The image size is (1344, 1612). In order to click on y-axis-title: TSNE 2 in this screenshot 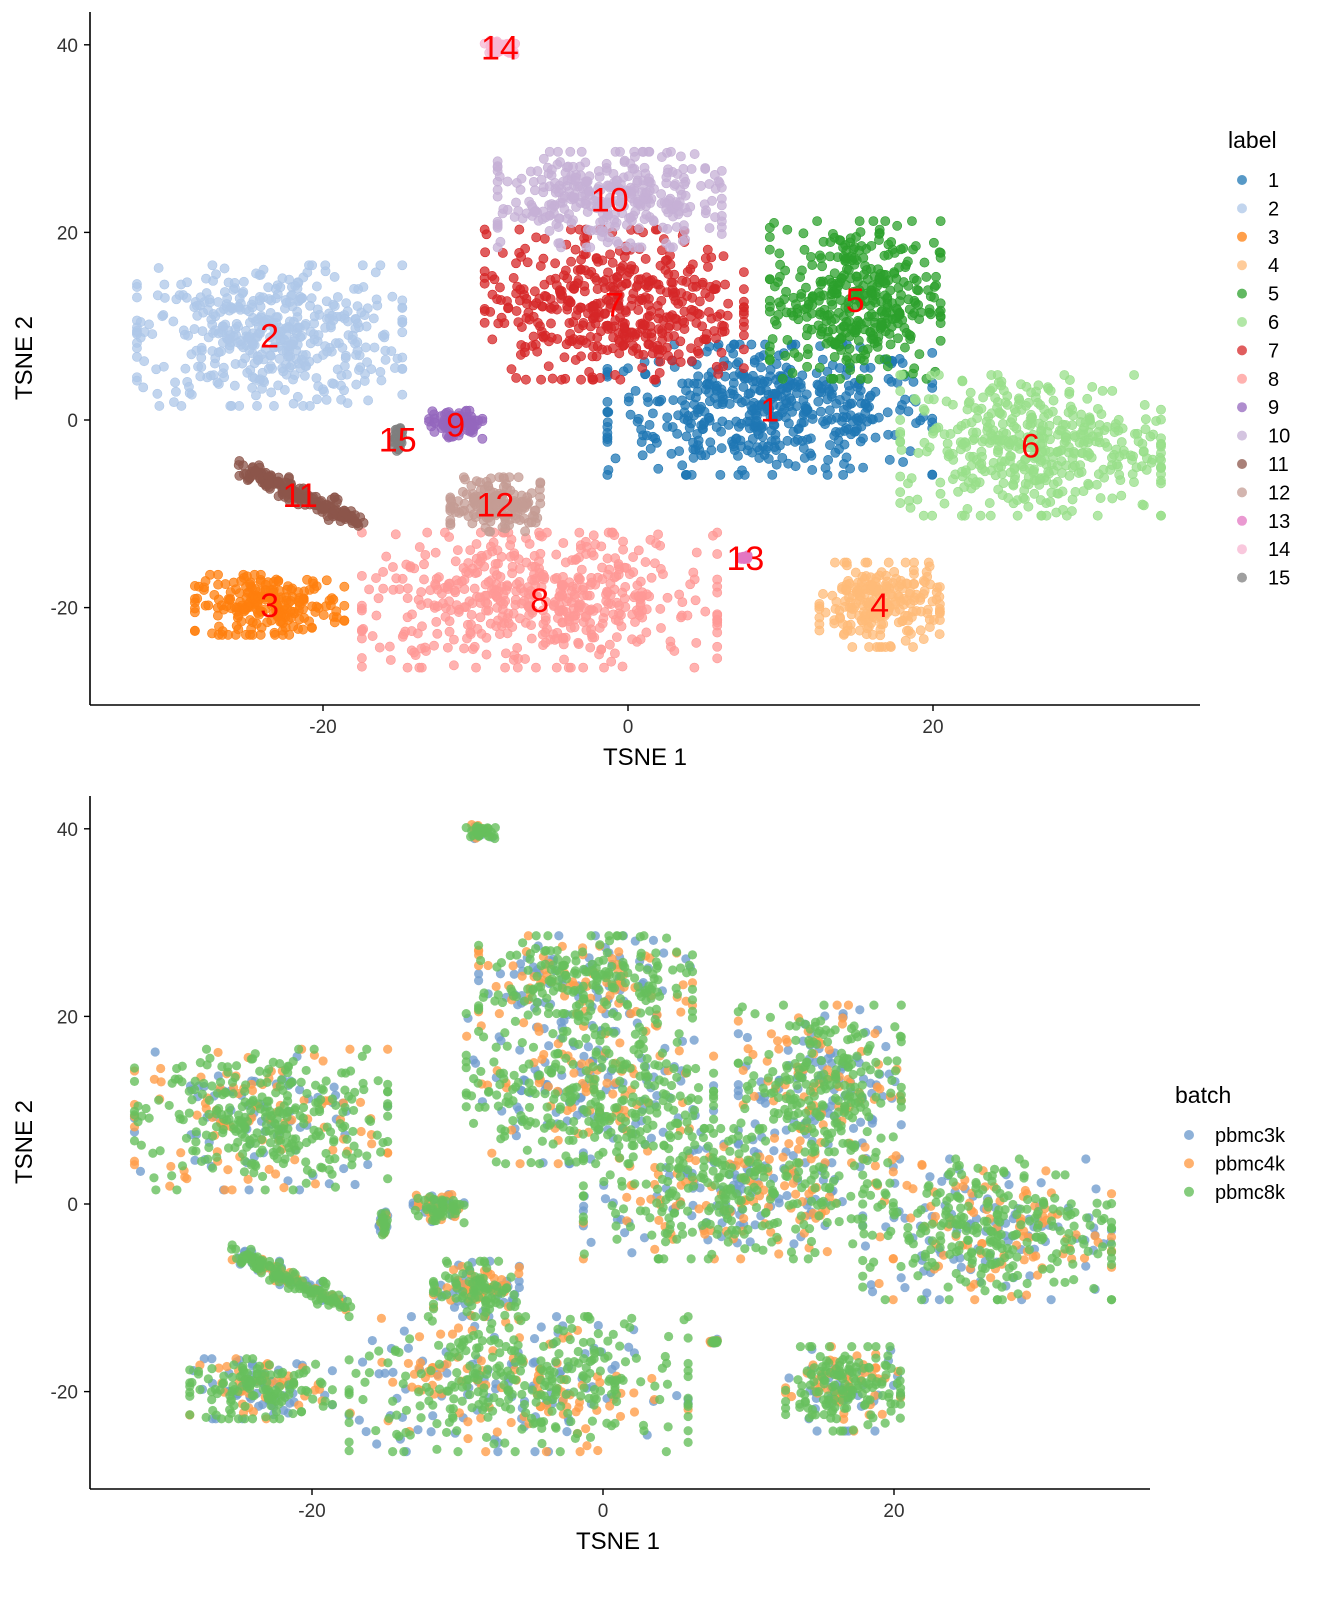, I will do `click(24, 358)`.